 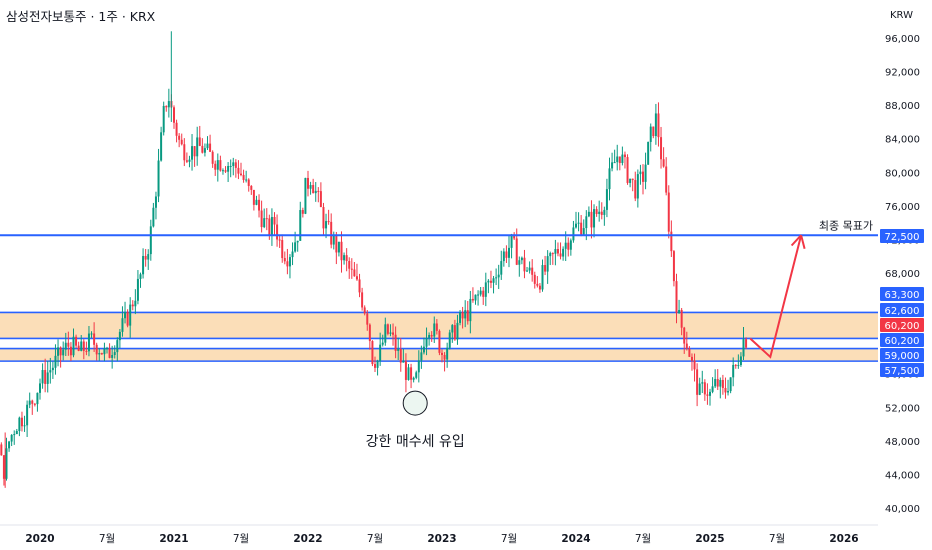 I want to click on price-tick-label: 92,000, so click(x=902, y=73).